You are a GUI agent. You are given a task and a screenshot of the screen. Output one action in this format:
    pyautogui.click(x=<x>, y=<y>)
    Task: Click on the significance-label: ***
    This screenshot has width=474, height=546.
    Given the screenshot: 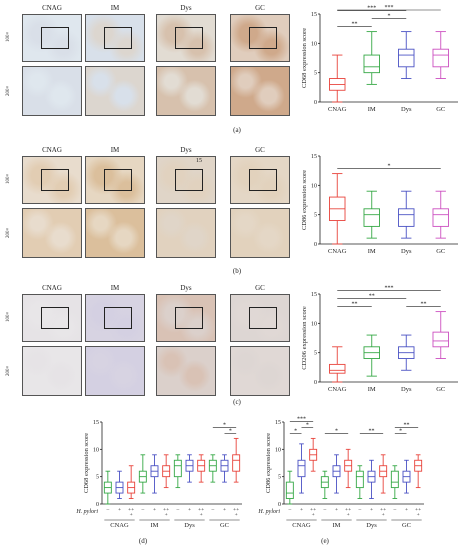 What is the action you would take?
    pyautogui.click(x=371, y=9)
    